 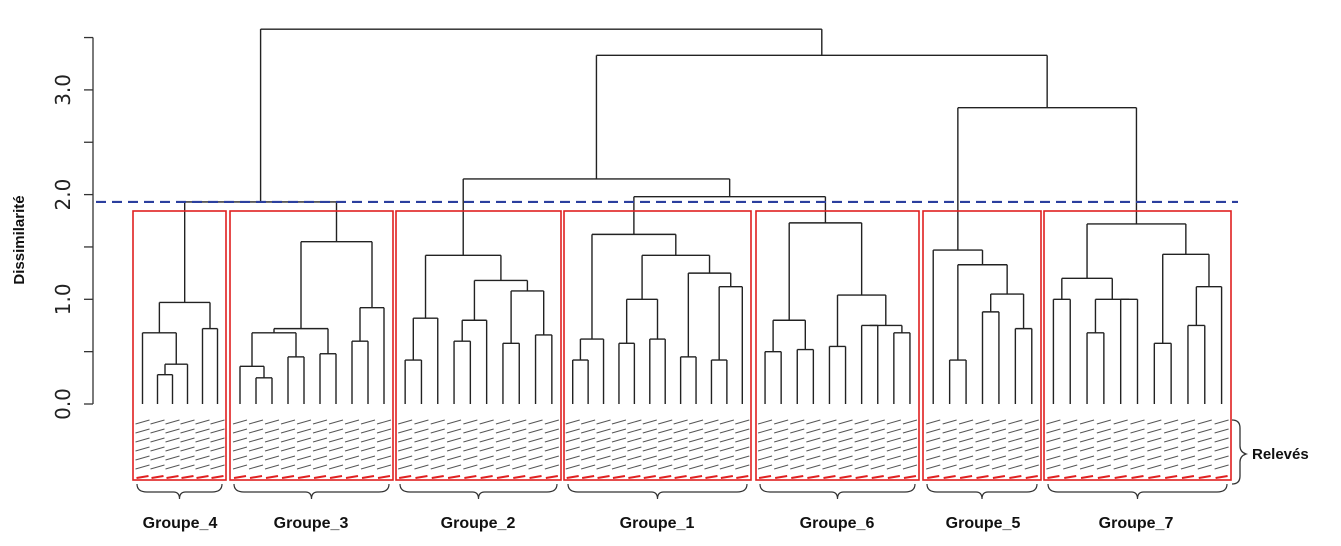 I want to click on group-label: Groupe_5, so click(x=983, y=523).